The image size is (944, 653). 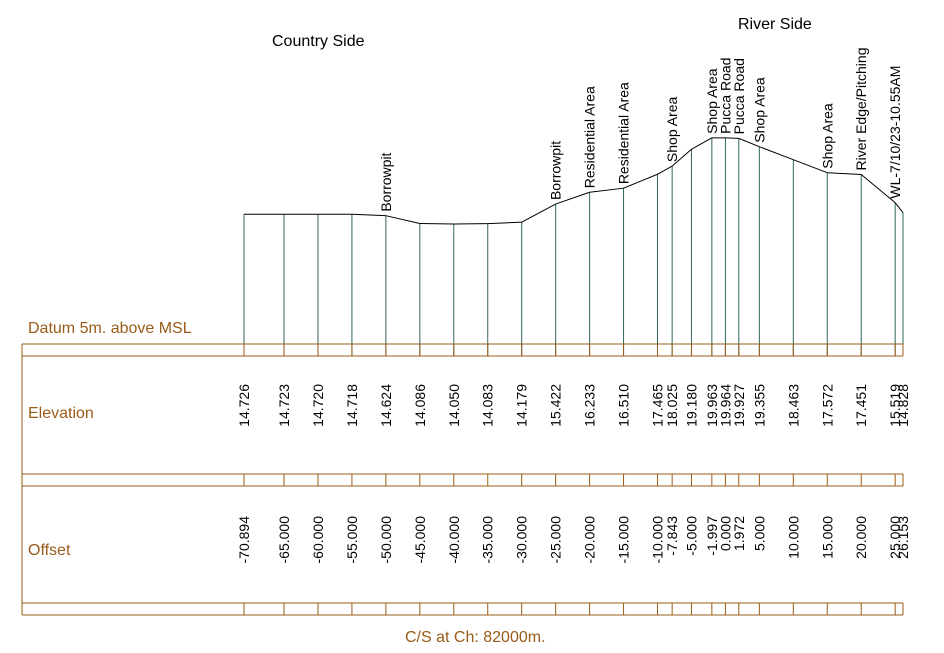 What do you see at coordinates (61, 413) in the screenshot?
I see `elevation-row-label: Elevation` at bounding box center [61, 413].